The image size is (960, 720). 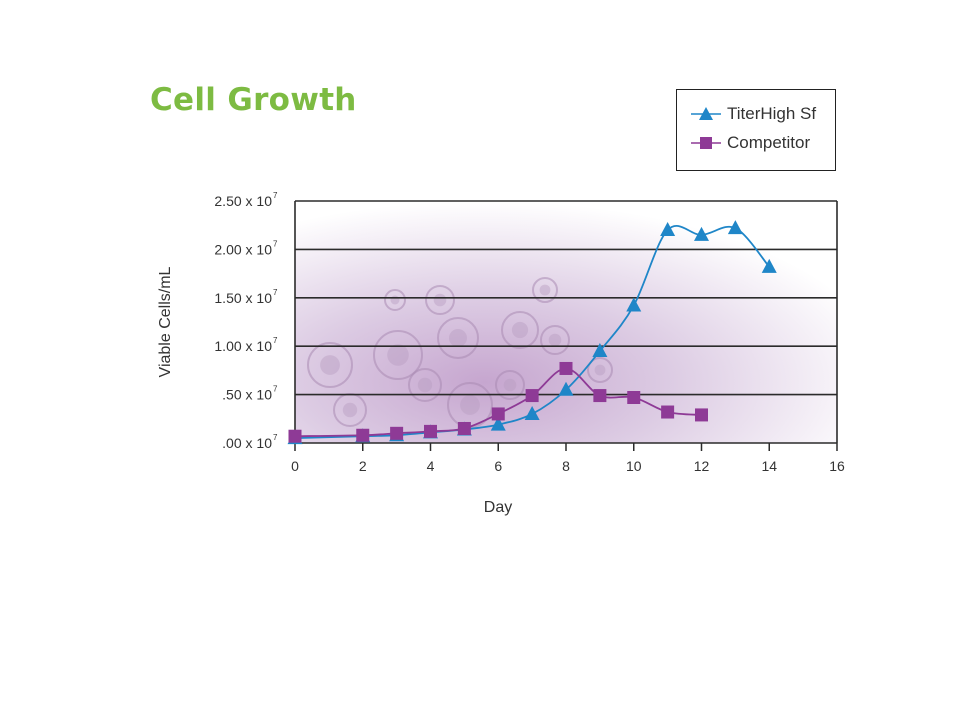 What do you see at coordinates (706, 143) in the screenshot?
I see `square-marker-icon` at bounding box center [706, 143].